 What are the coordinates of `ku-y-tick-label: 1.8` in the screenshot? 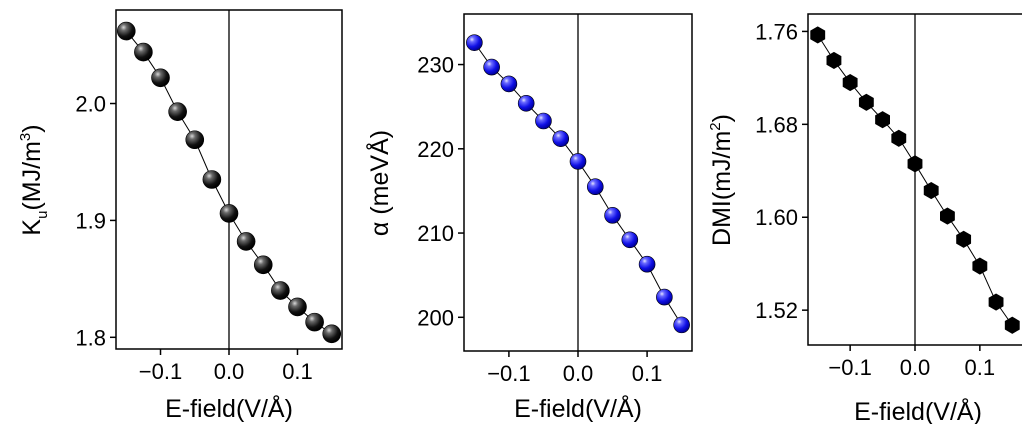 It's located at (90, 337).